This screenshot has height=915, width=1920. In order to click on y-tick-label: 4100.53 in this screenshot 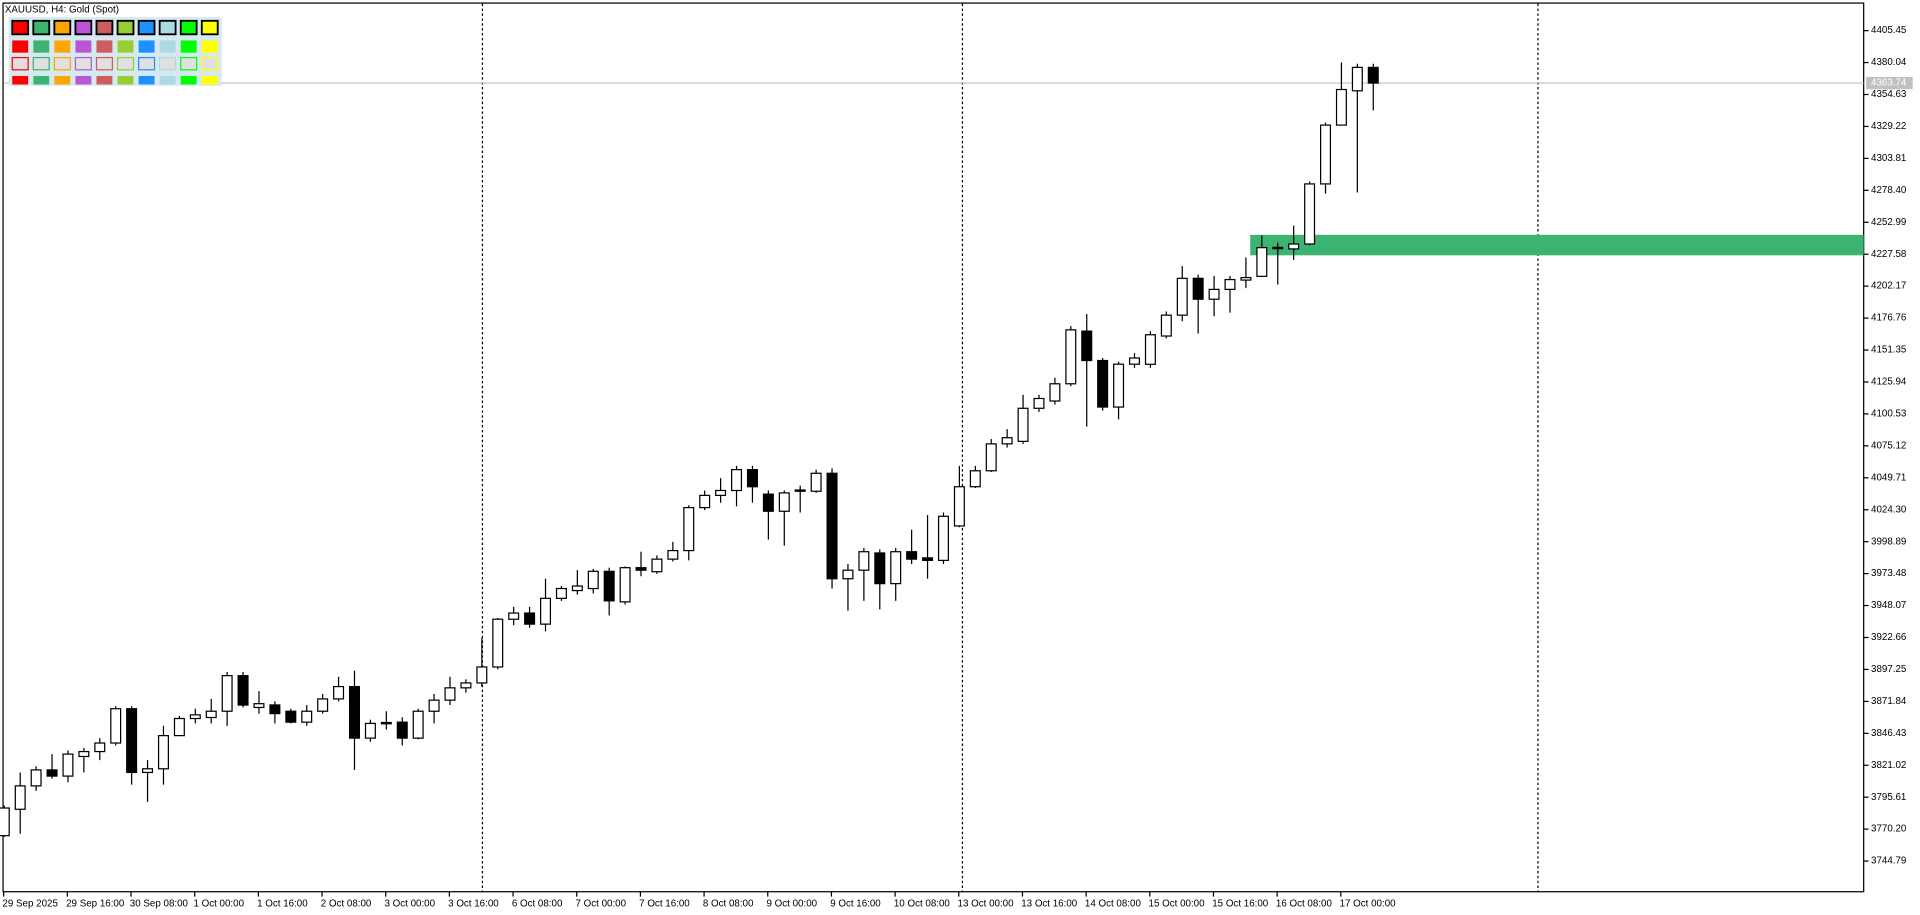, I will do `click(1889, 414)`.